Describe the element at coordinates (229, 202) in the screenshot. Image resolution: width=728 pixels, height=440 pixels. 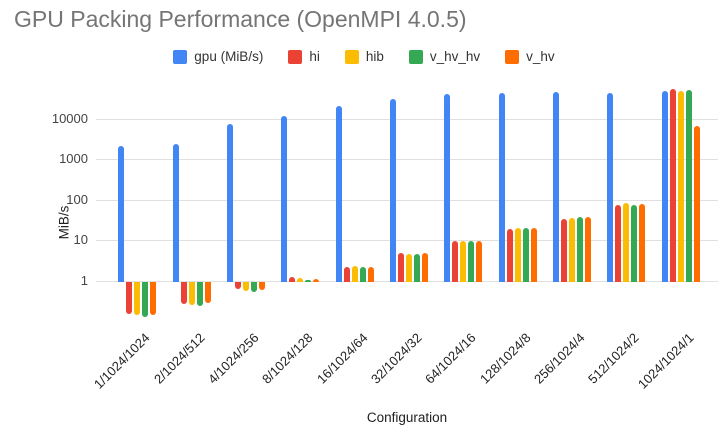
I see `bar-gpu-mib-s--4/1024/256` at that location.